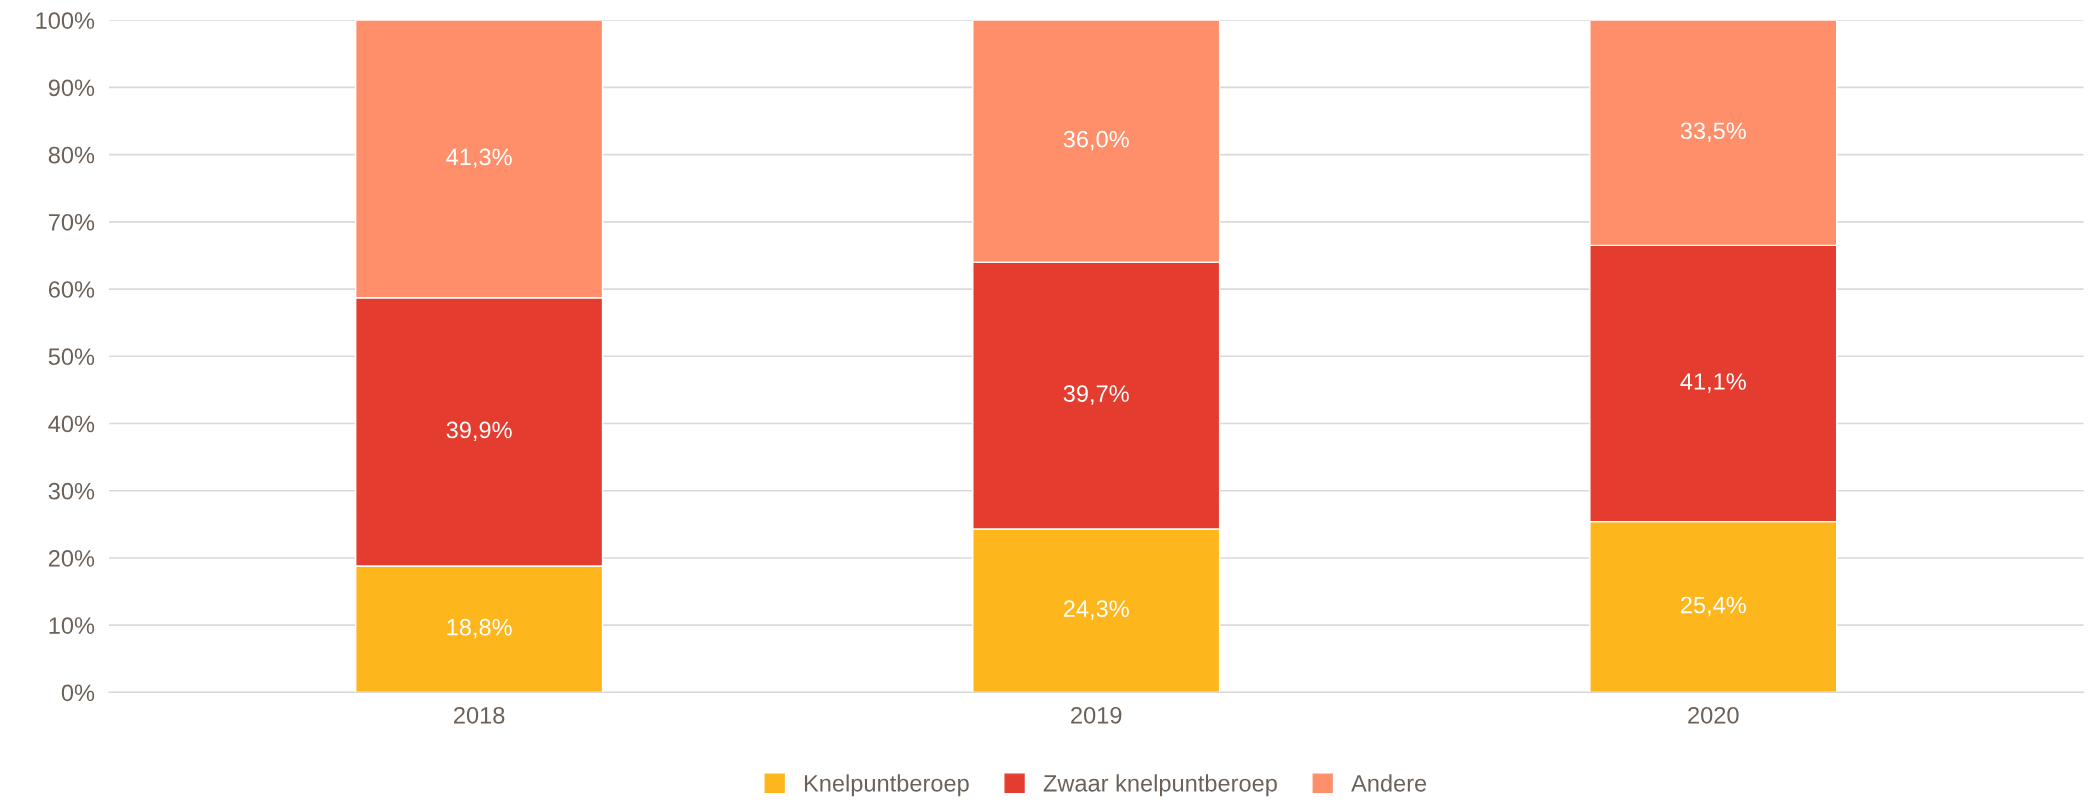 This screenshot has height=807, width=2094. I want to click on y-tick-label: 100%, so click(65, 20).